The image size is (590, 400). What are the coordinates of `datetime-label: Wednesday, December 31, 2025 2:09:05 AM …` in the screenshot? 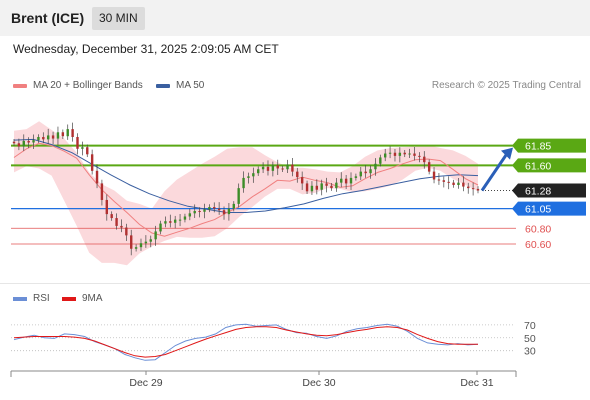 It's located at (146, 49).